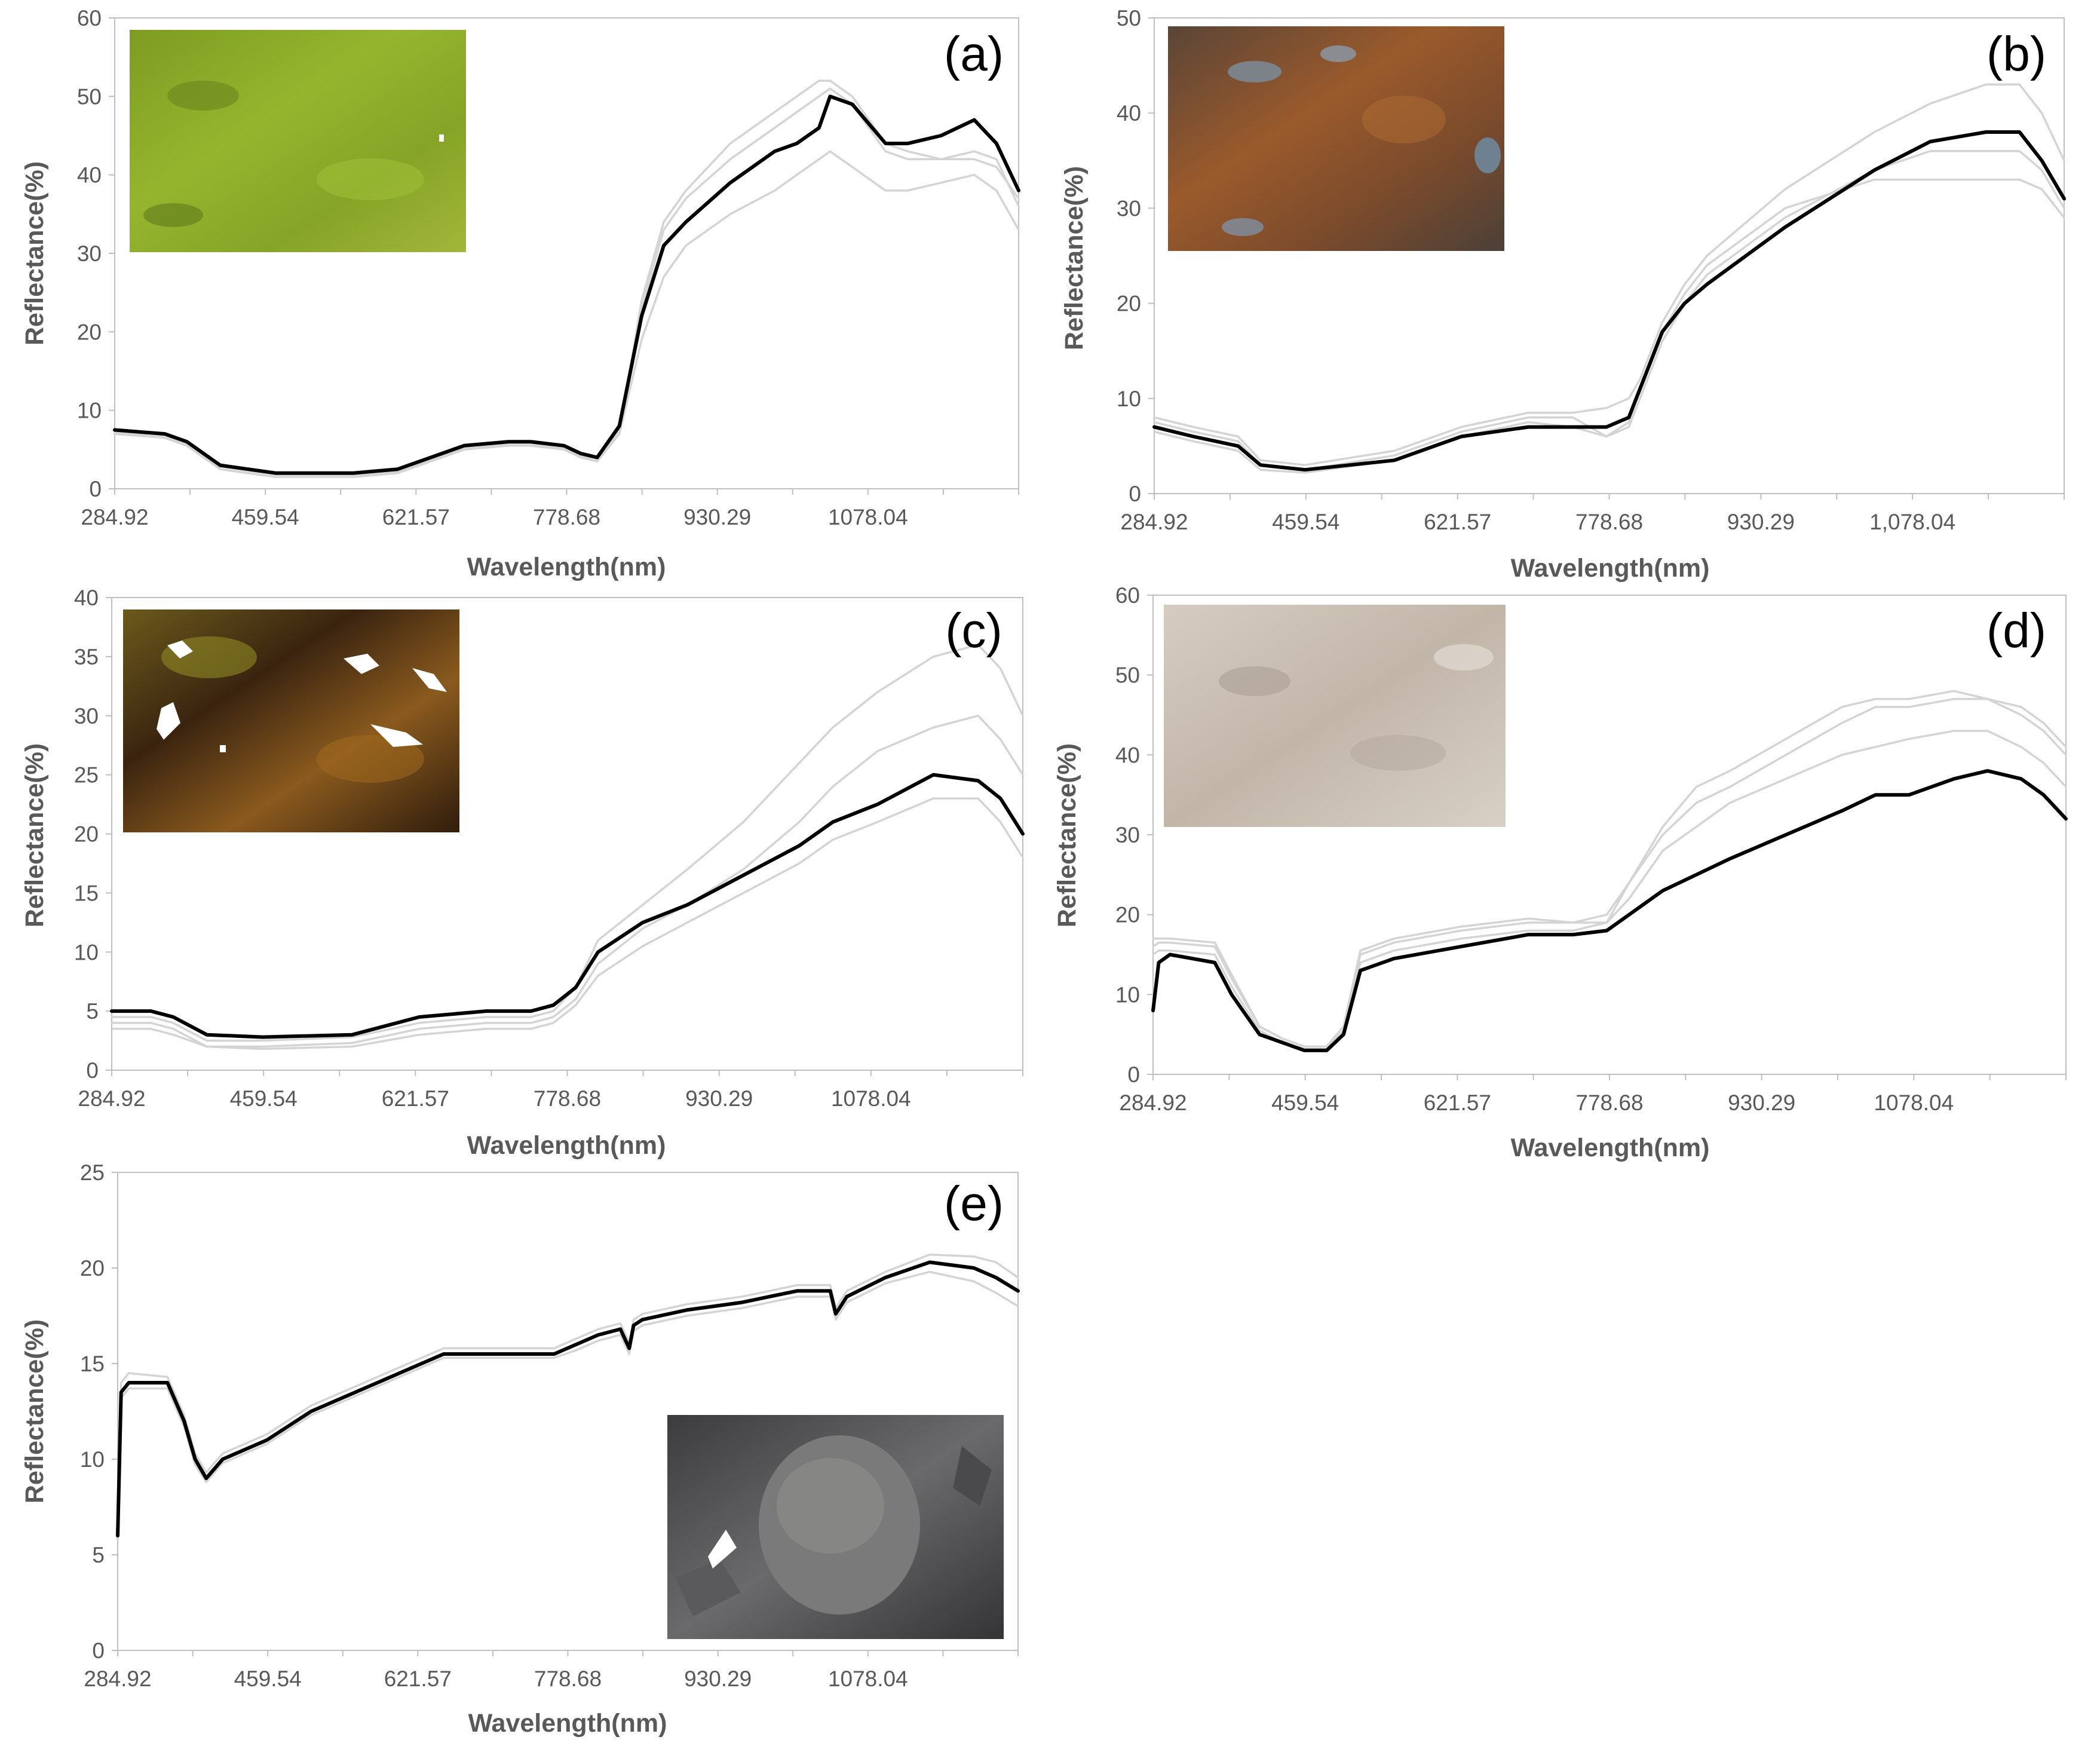 This screenshot has width=2100, height=1746. Describe the element at coordinates (871, 1098) in the screenshot. I see `panel-c-xtick-label: 1078.04` at that location.